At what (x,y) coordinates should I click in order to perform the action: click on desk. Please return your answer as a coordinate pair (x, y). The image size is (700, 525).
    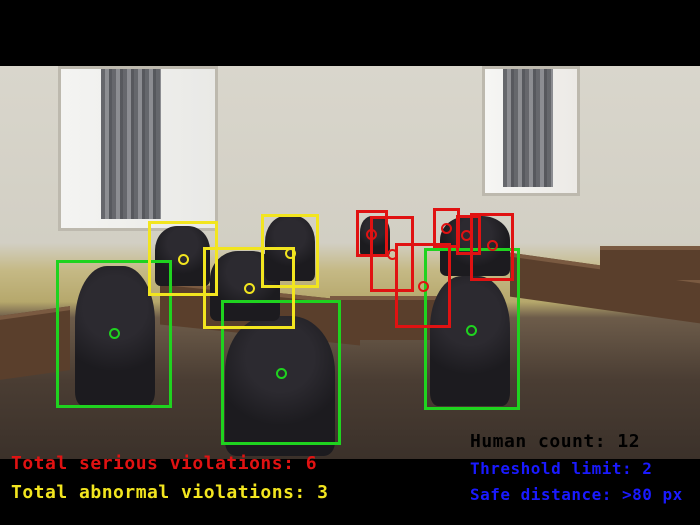
    Looking at the image, I should click on (650, 263).